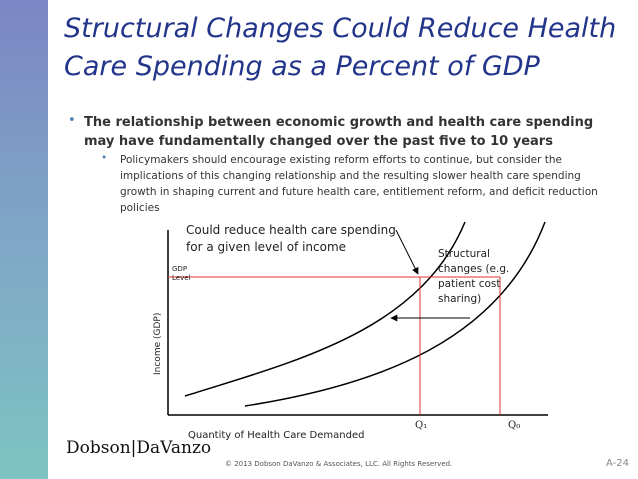 Image resolution: width=638 pixels, height=479 pixels. Describe the element at coordinates (617, 463) in the screenshot. I see `page-number: A-24` at that location.